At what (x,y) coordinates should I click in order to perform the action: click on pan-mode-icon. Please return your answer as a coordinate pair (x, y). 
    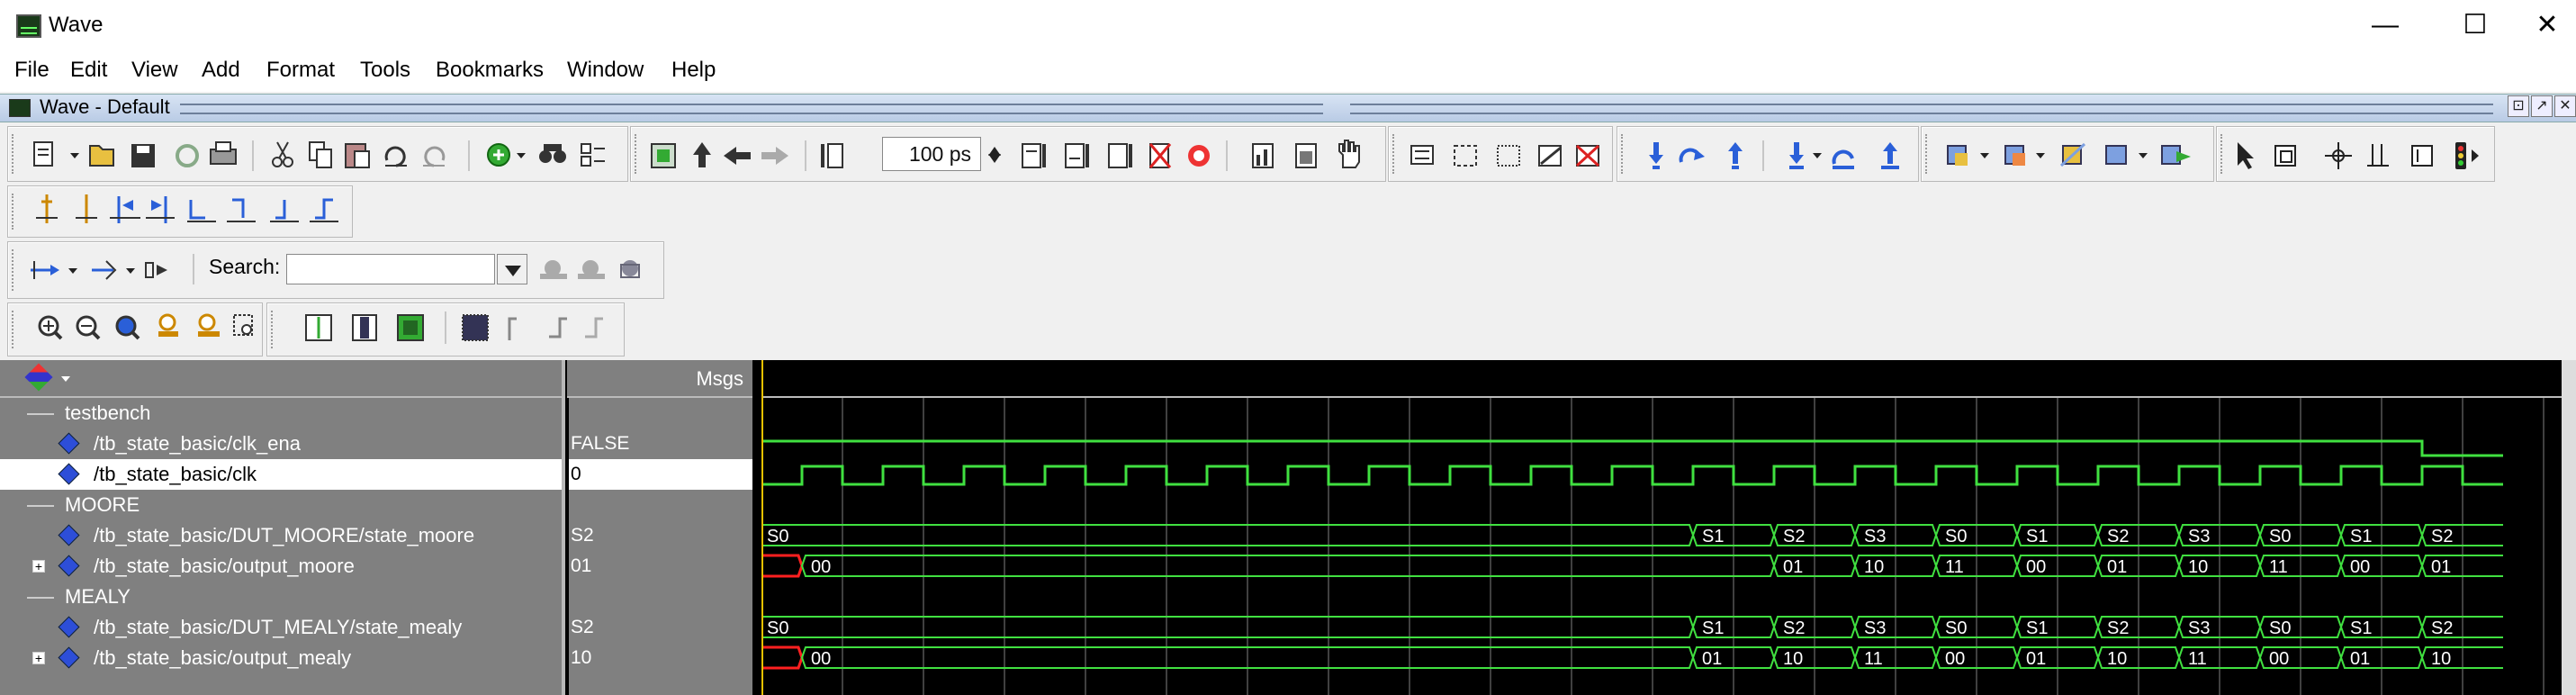
    Looking at the image, I should click on (2338, 155).